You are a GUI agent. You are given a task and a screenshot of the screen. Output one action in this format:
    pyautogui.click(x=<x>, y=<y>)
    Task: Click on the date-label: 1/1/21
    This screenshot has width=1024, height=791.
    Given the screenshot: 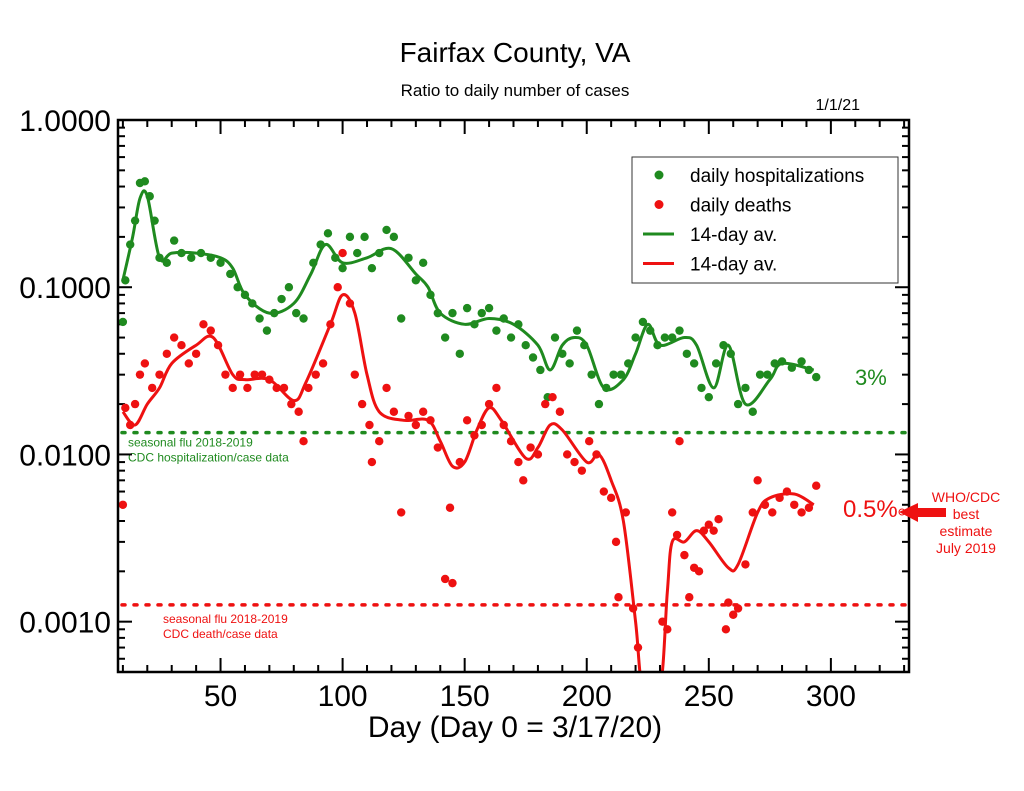 What is the action you would take?
    pyautogui.click(x=838, y=105)
    